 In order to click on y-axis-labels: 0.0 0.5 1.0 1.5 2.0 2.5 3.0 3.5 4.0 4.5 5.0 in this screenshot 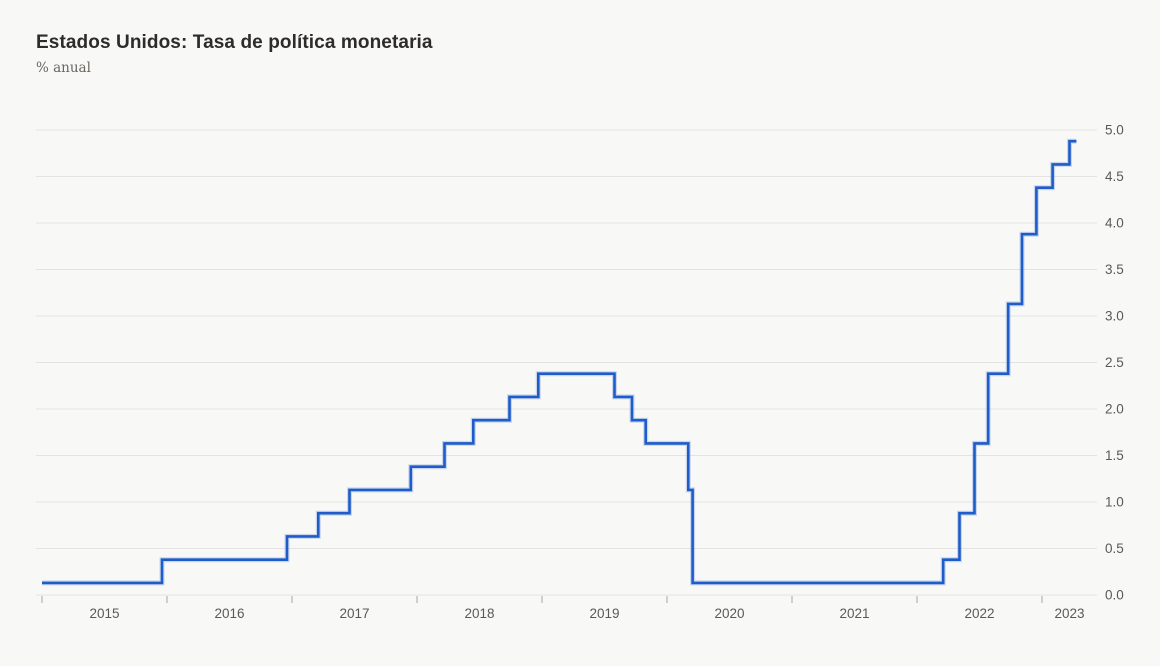, I will do `click(1114, 363)`.